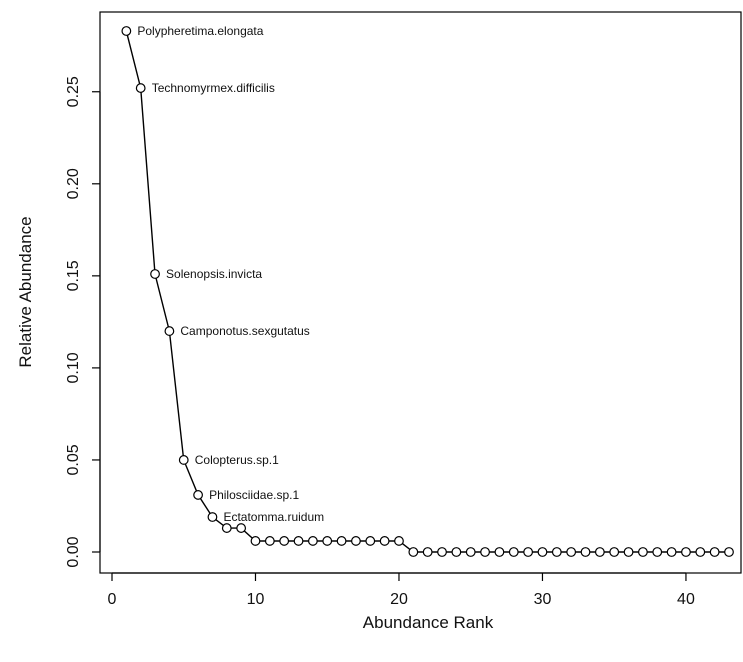 Image resolution: width=743 pixels, height=662 pixels. Describe the element at coordinates (244, 331) in the screenshot. I see `species-label: Camponotus.sexgutatus` at that location.